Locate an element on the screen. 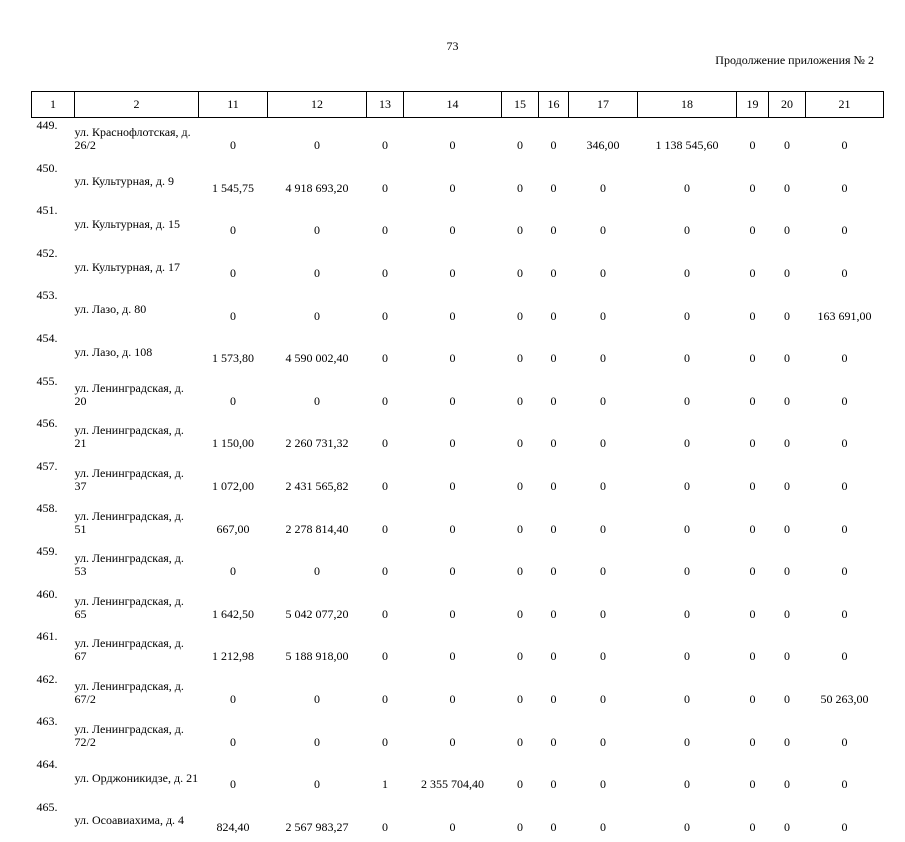 This screenshot has height=842, width=905. column-header: 14 is located at coordinates (453, 105).